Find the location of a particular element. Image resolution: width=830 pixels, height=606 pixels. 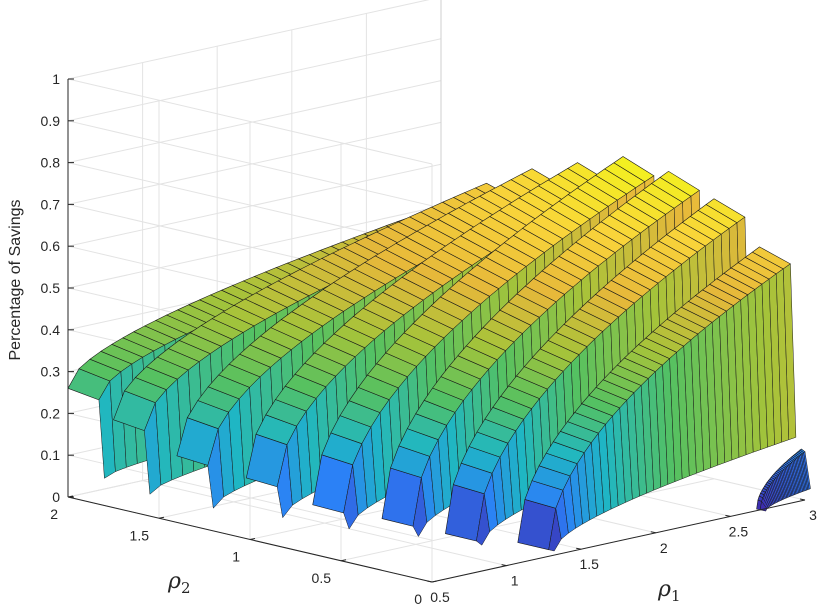

z-tick-label: 0.4 is located at coordinates (51, 330).